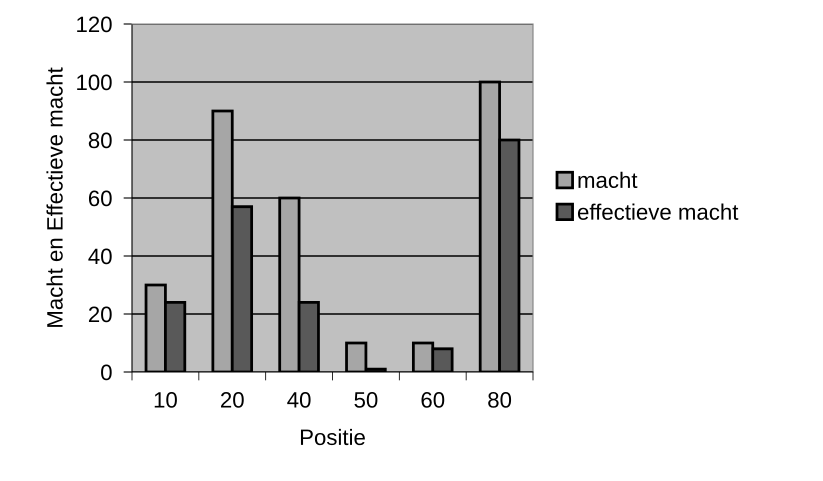  Describe the element at coordinates (500, 400) in the screenshot. I see `x-tick-label: 80` at that location.